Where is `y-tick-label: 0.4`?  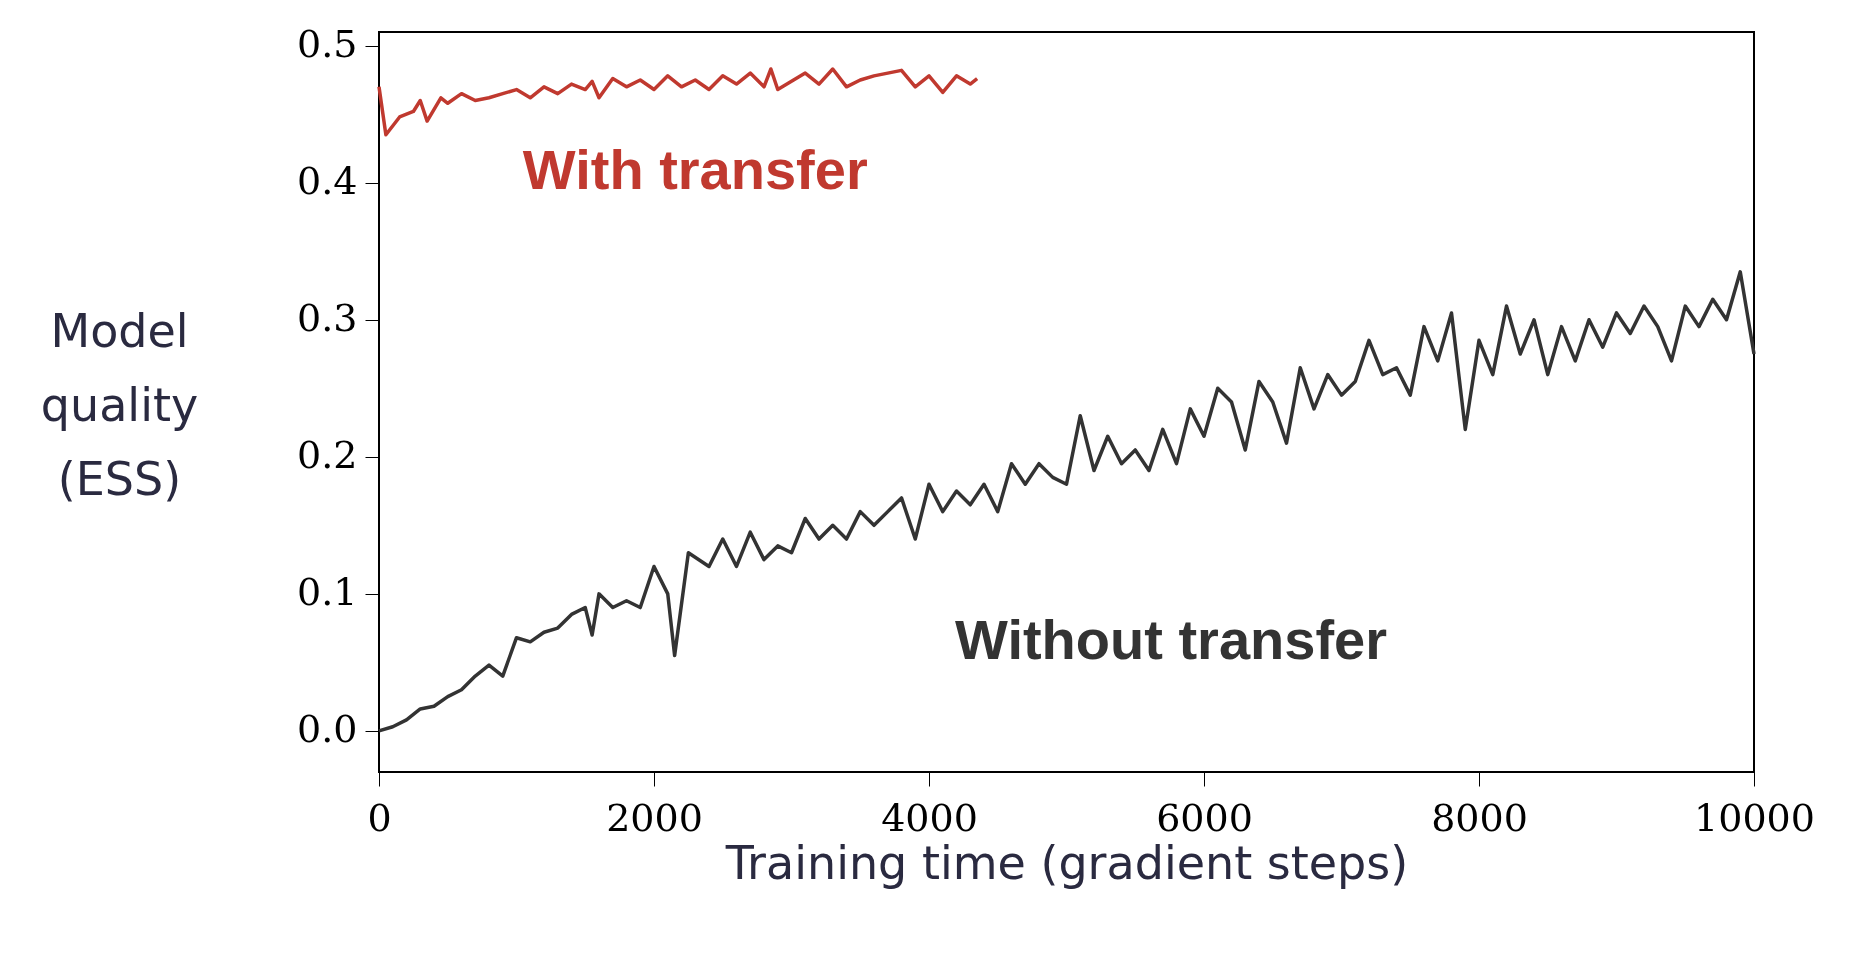
y-tick-label: 0.4 is located at coordinates (327, 181).